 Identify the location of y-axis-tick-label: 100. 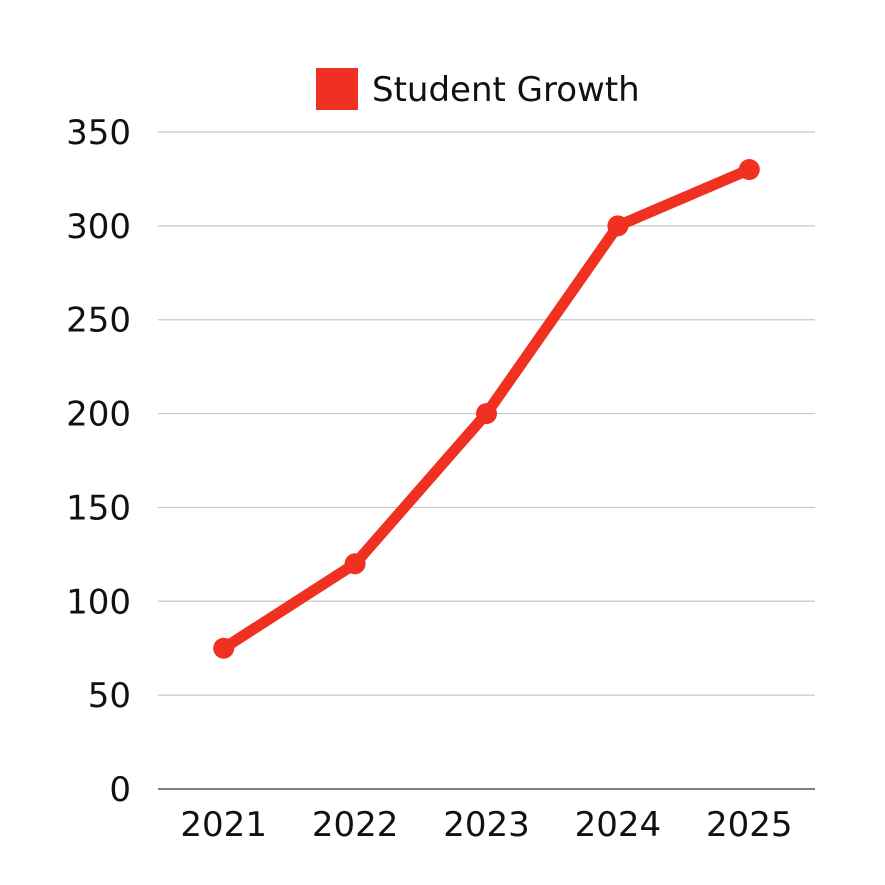
(98, 602).